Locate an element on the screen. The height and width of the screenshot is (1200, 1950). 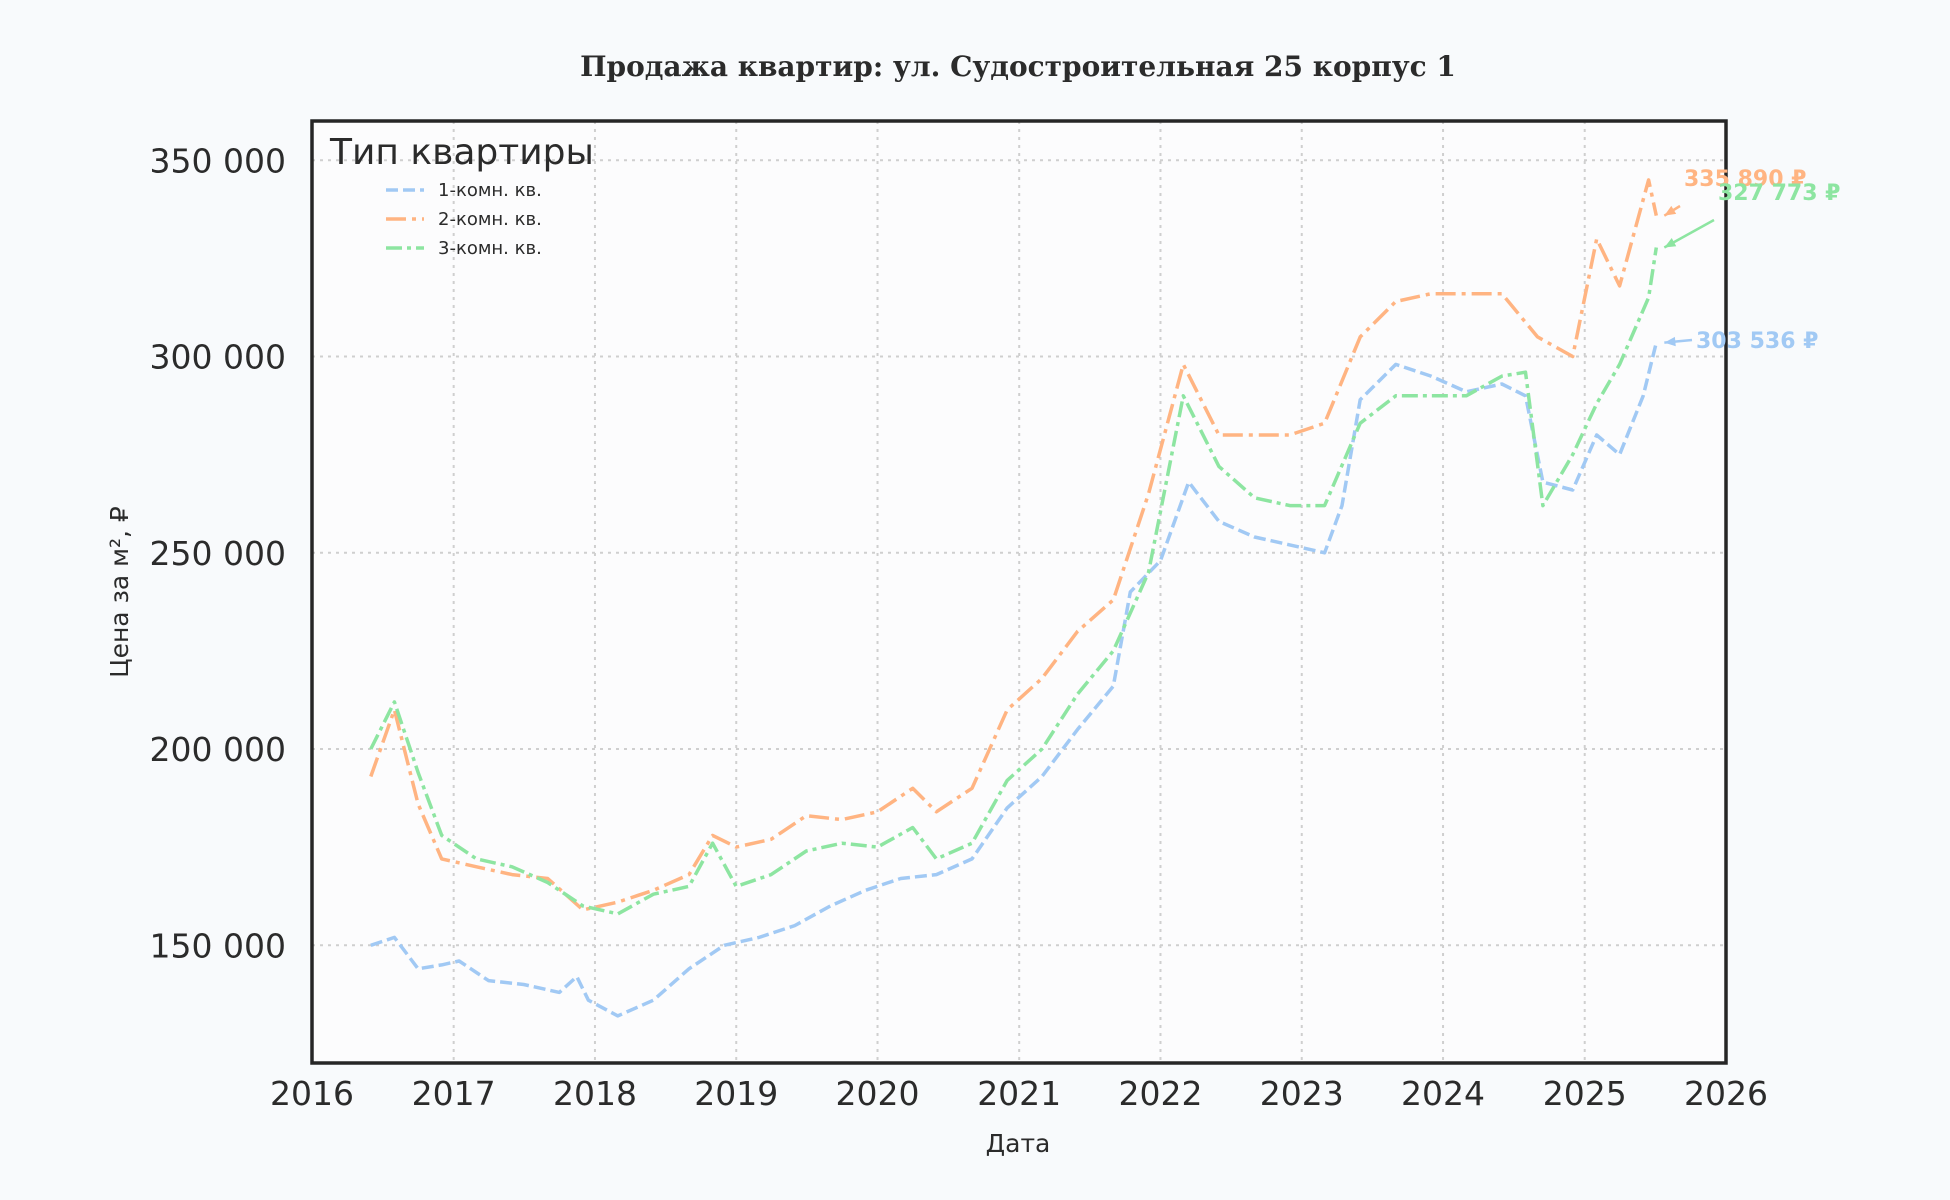
y-tick-label: 300 000 is located at coordinates (218, 357).